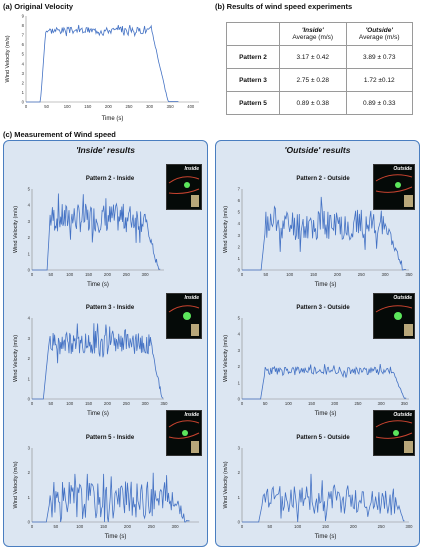  Describe the element at coordinates (313, 37) in the screenshot. I see `inside-sub-label: Average (m/s)` at that location.